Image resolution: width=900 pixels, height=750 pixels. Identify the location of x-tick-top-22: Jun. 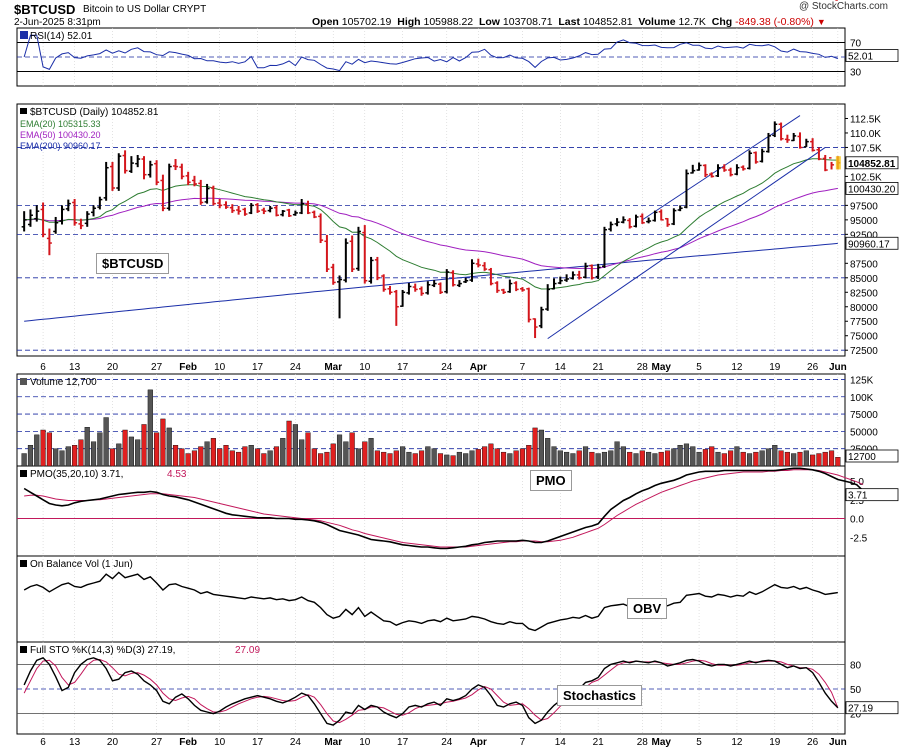
(838, 367).